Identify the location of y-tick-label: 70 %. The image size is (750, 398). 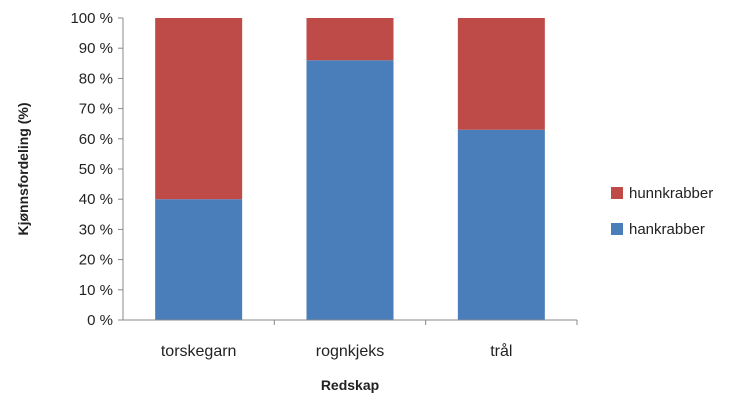
(96, 109).